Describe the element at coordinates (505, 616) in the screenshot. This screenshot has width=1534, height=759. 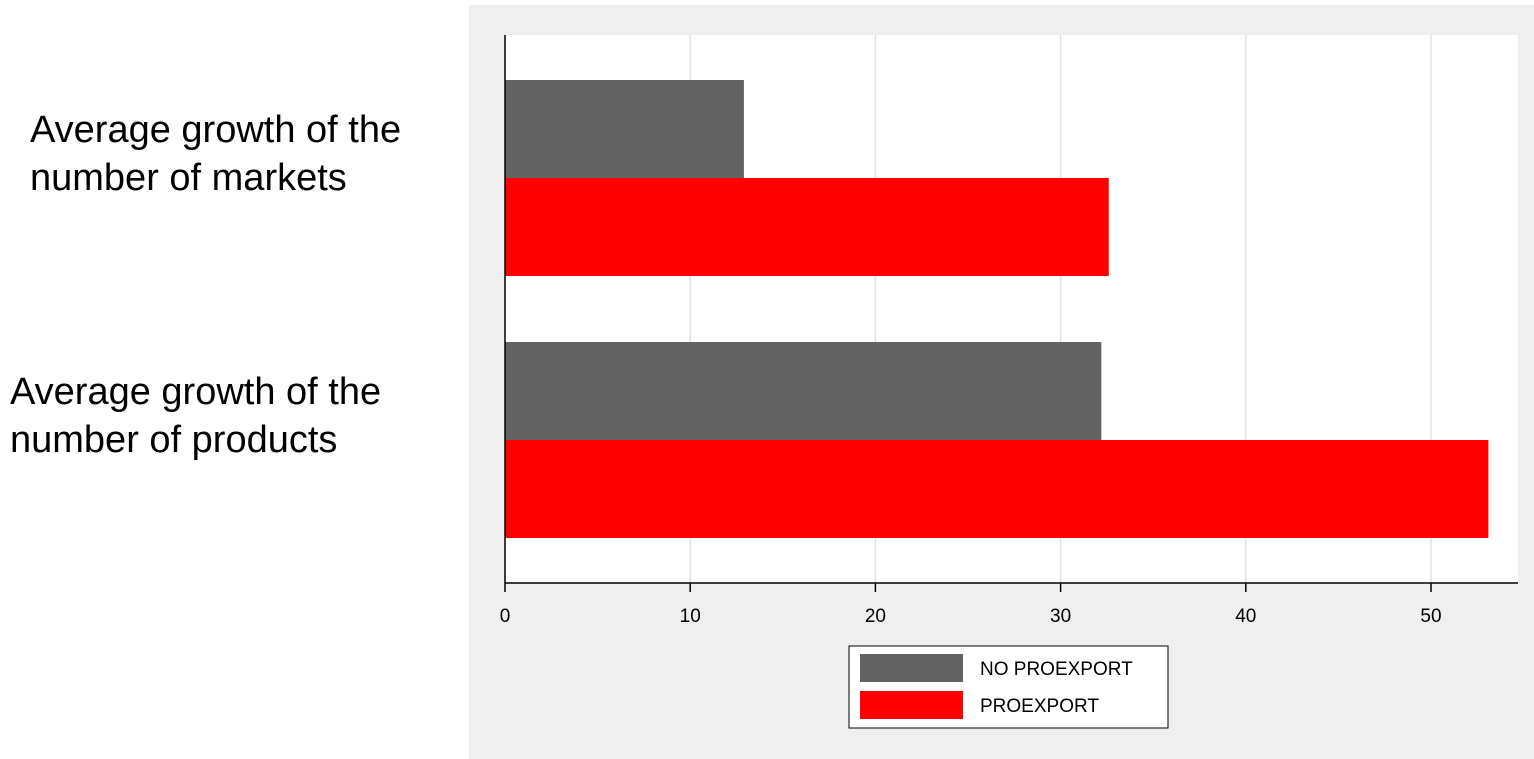
I see `x-tick-label: 0` at that location.